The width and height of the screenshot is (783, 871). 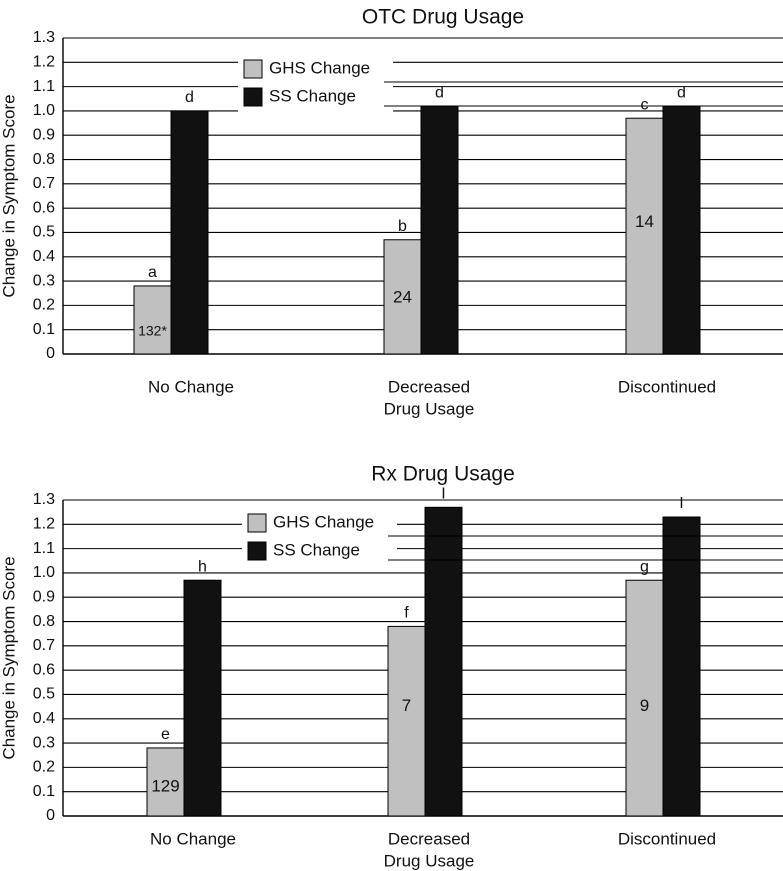 I want to click on bar-n-label: 7, so click(x=406, y=705).